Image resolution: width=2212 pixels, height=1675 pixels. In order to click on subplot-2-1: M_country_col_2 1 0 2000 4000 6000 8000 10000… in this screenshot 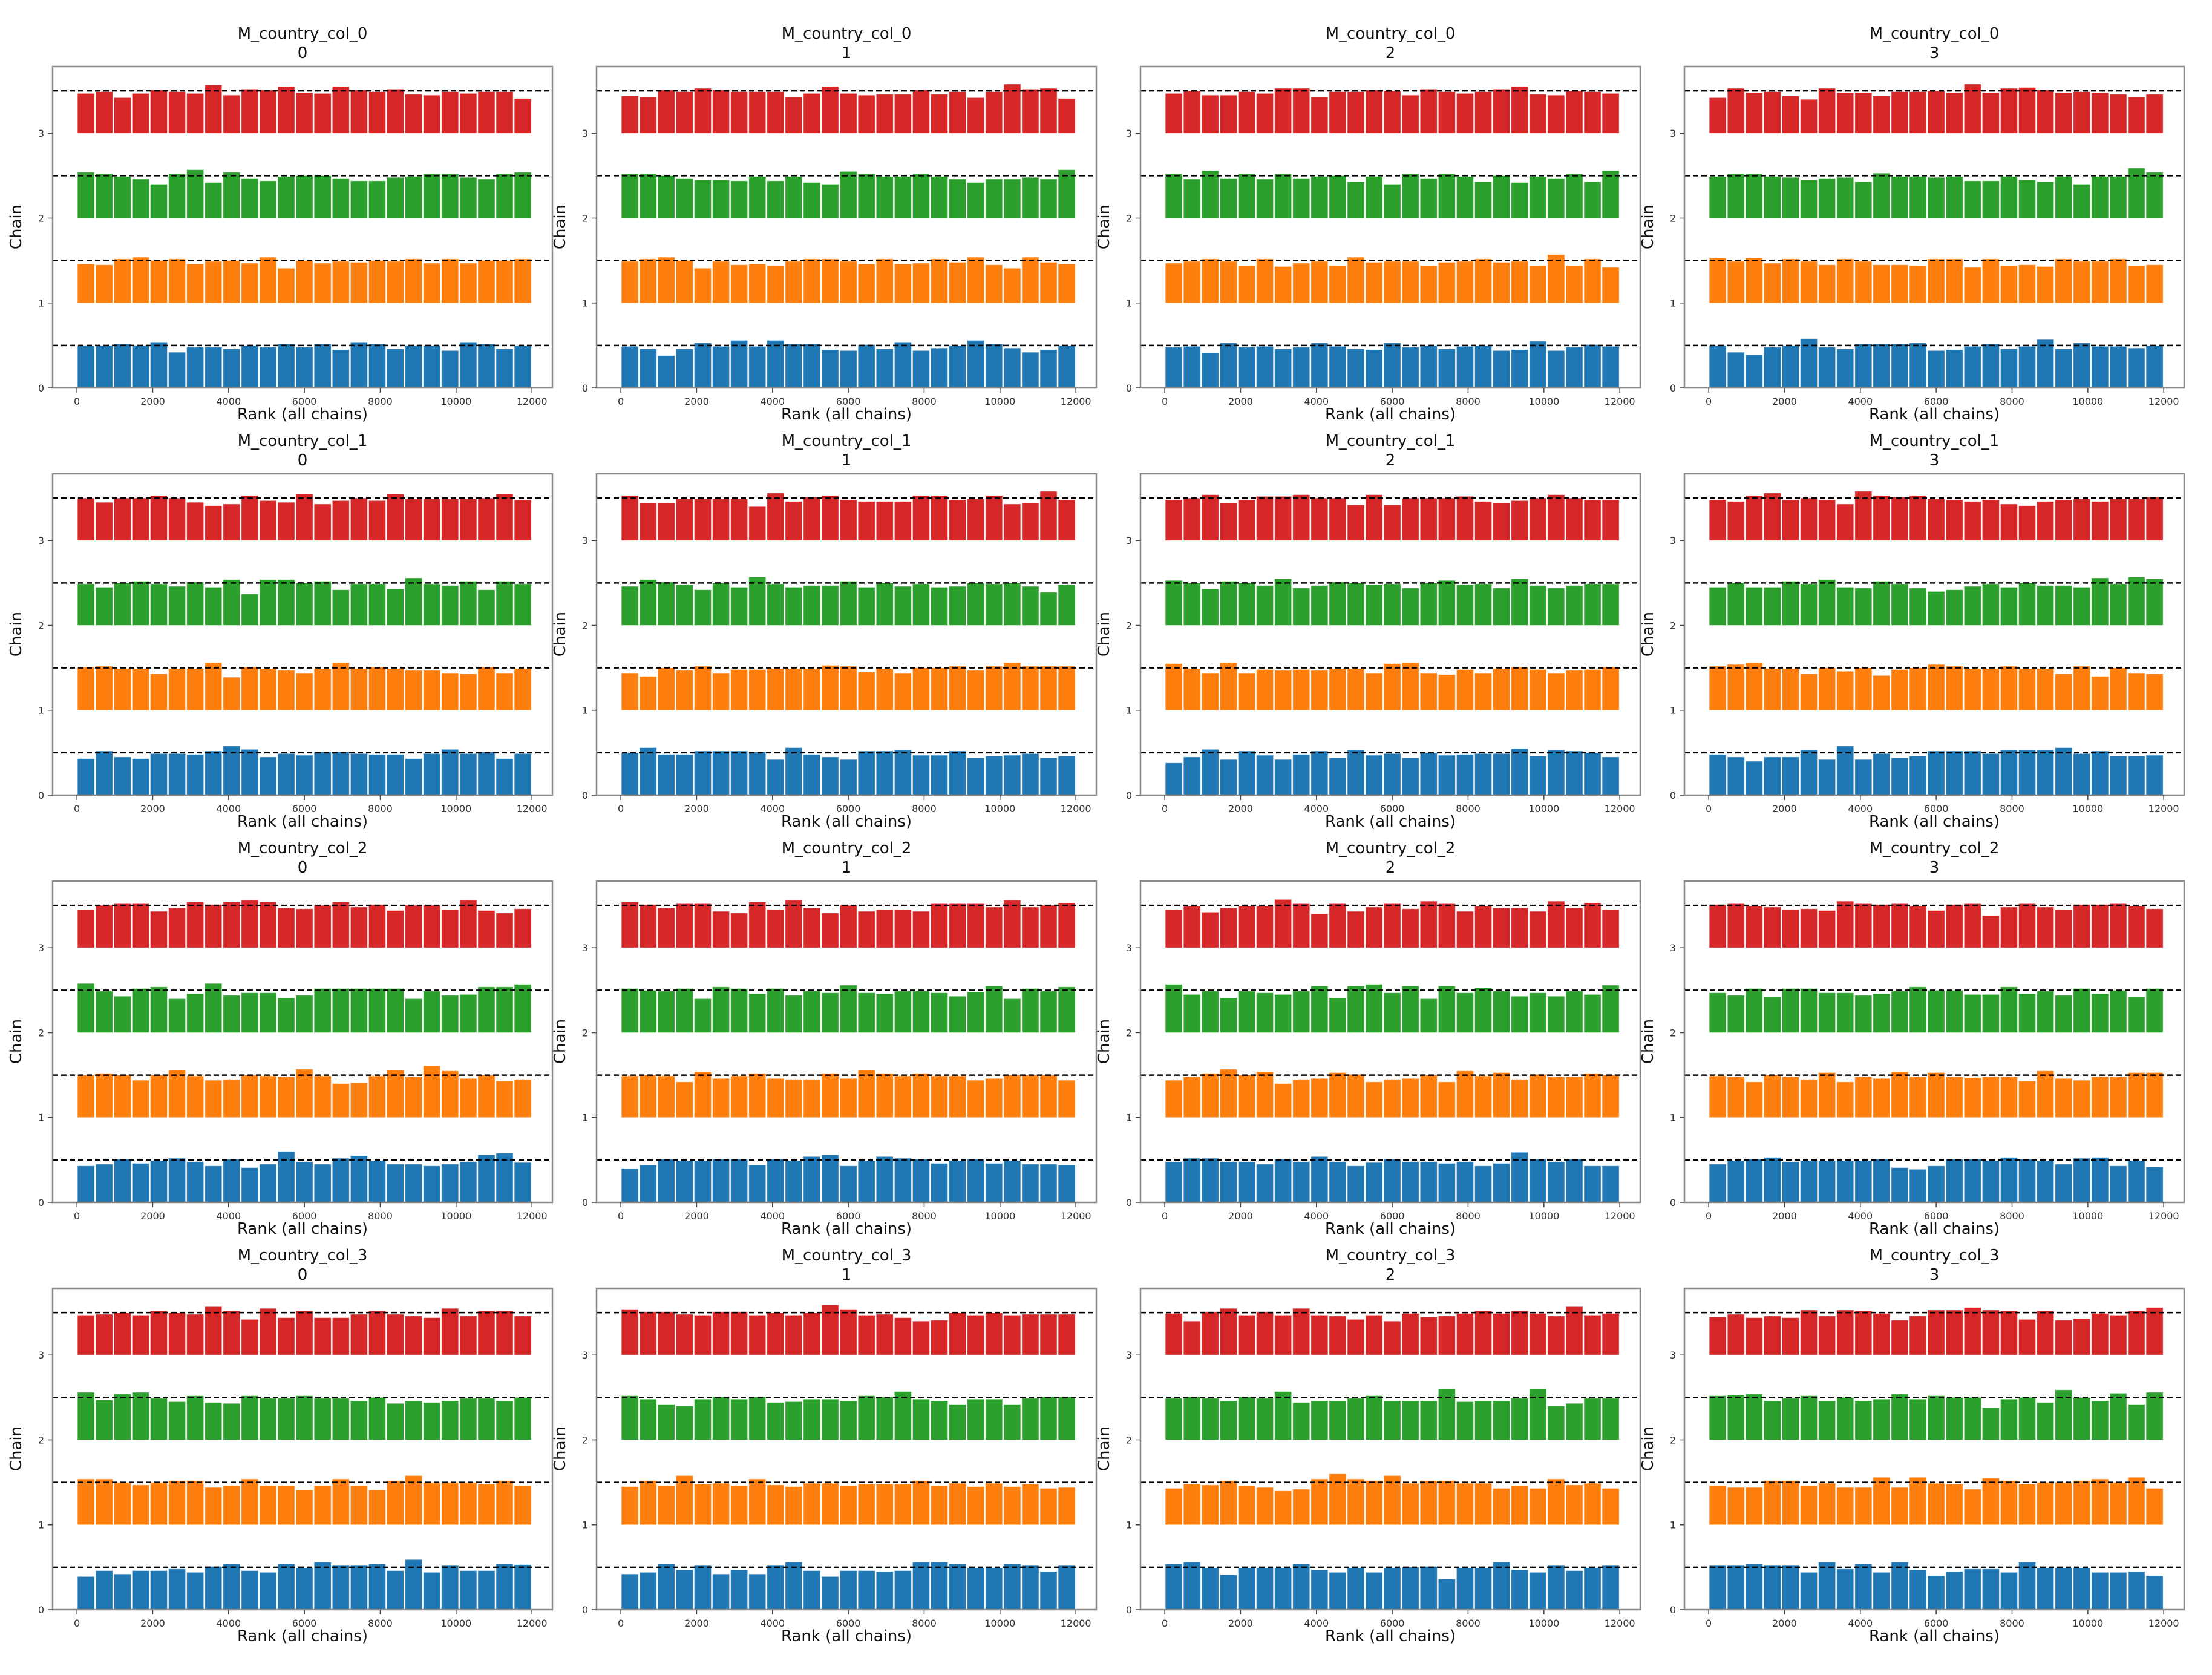, I will do `click(824, 1038)`.